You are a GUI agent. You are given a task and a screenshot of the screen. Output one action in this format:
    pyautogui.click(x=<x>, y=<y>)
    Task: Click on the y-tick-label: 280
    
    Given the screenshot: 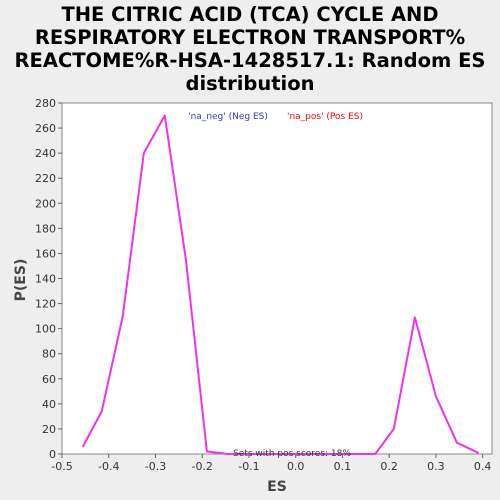 What is the action you would take?
    pyautogui.click(x=45, y=103)
    